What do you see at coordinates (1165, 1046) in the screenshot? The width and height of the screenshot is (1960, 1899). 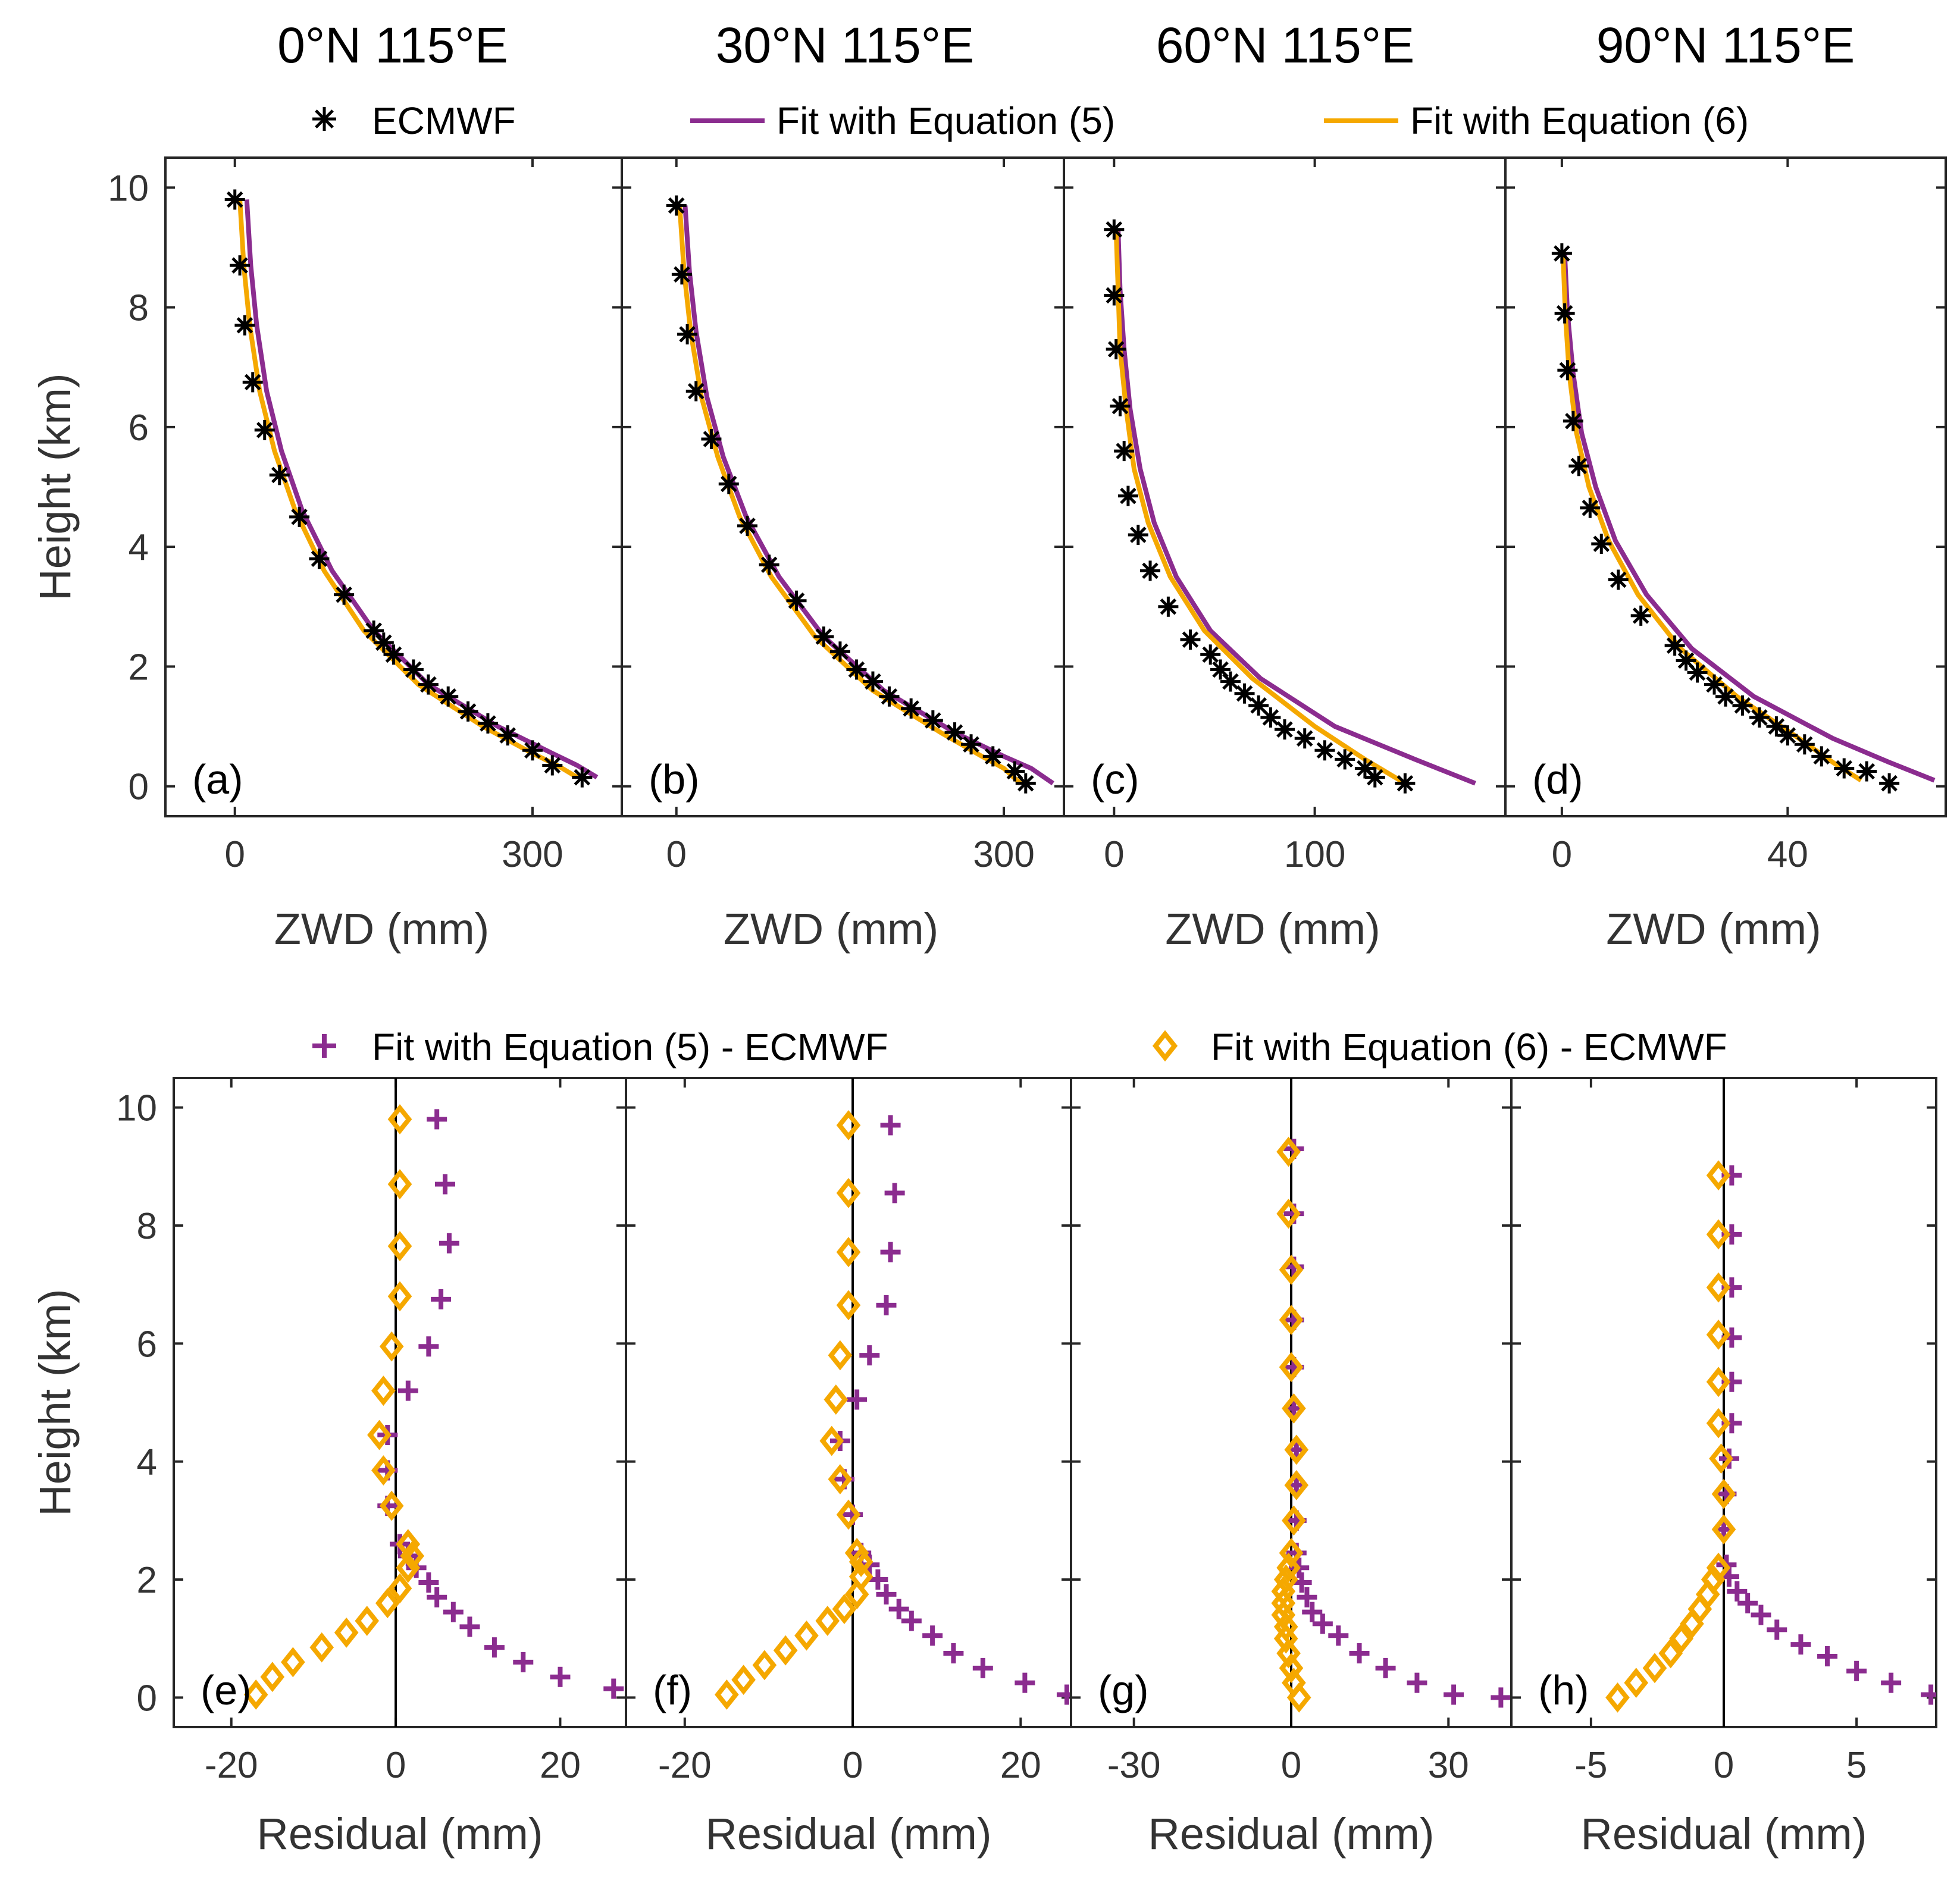 I see `legend-eq6-residual-marker` at bounding box center [1165, 1046].